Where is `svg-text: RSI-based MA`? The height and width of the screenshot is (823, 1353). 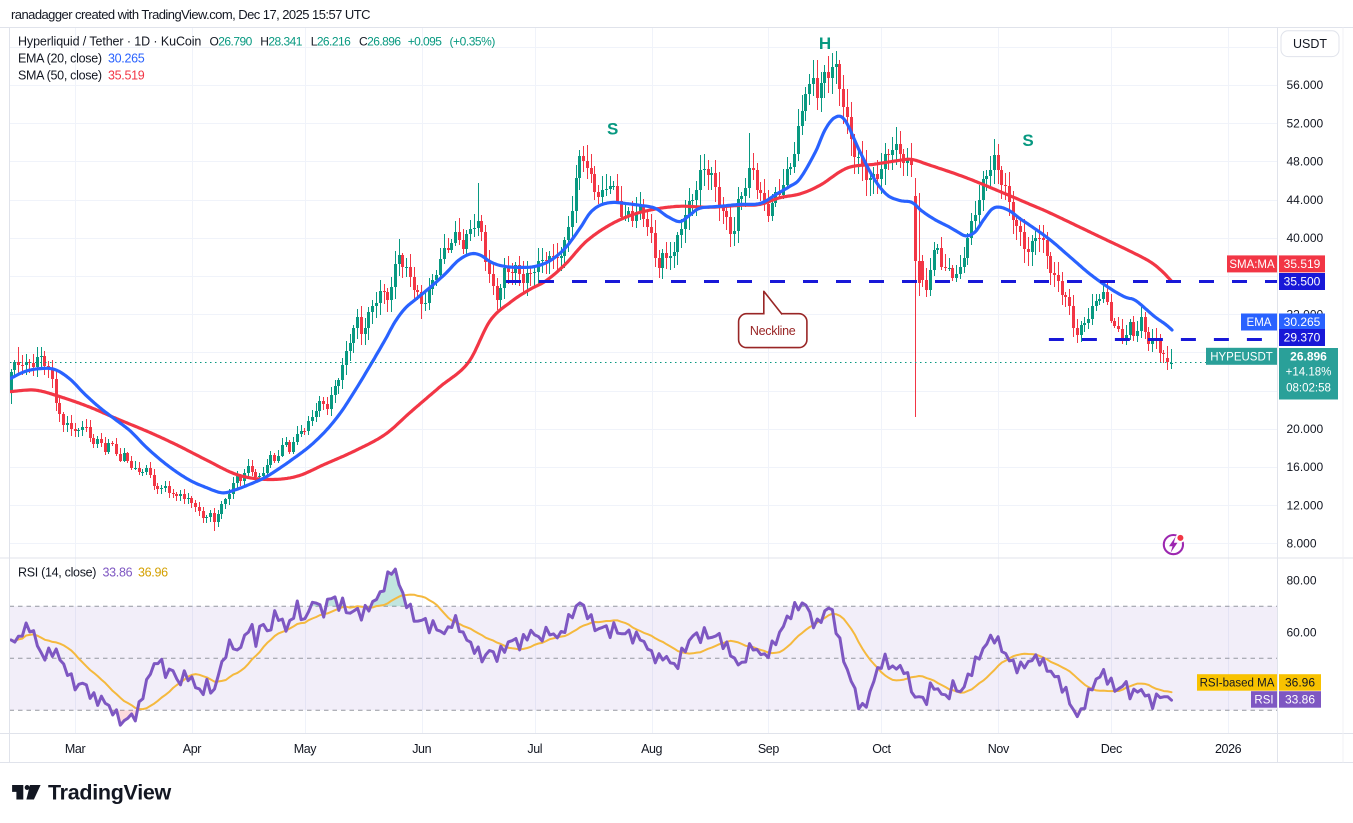
svg-text: RSI-based MA is located at coordinates (1237, 684).